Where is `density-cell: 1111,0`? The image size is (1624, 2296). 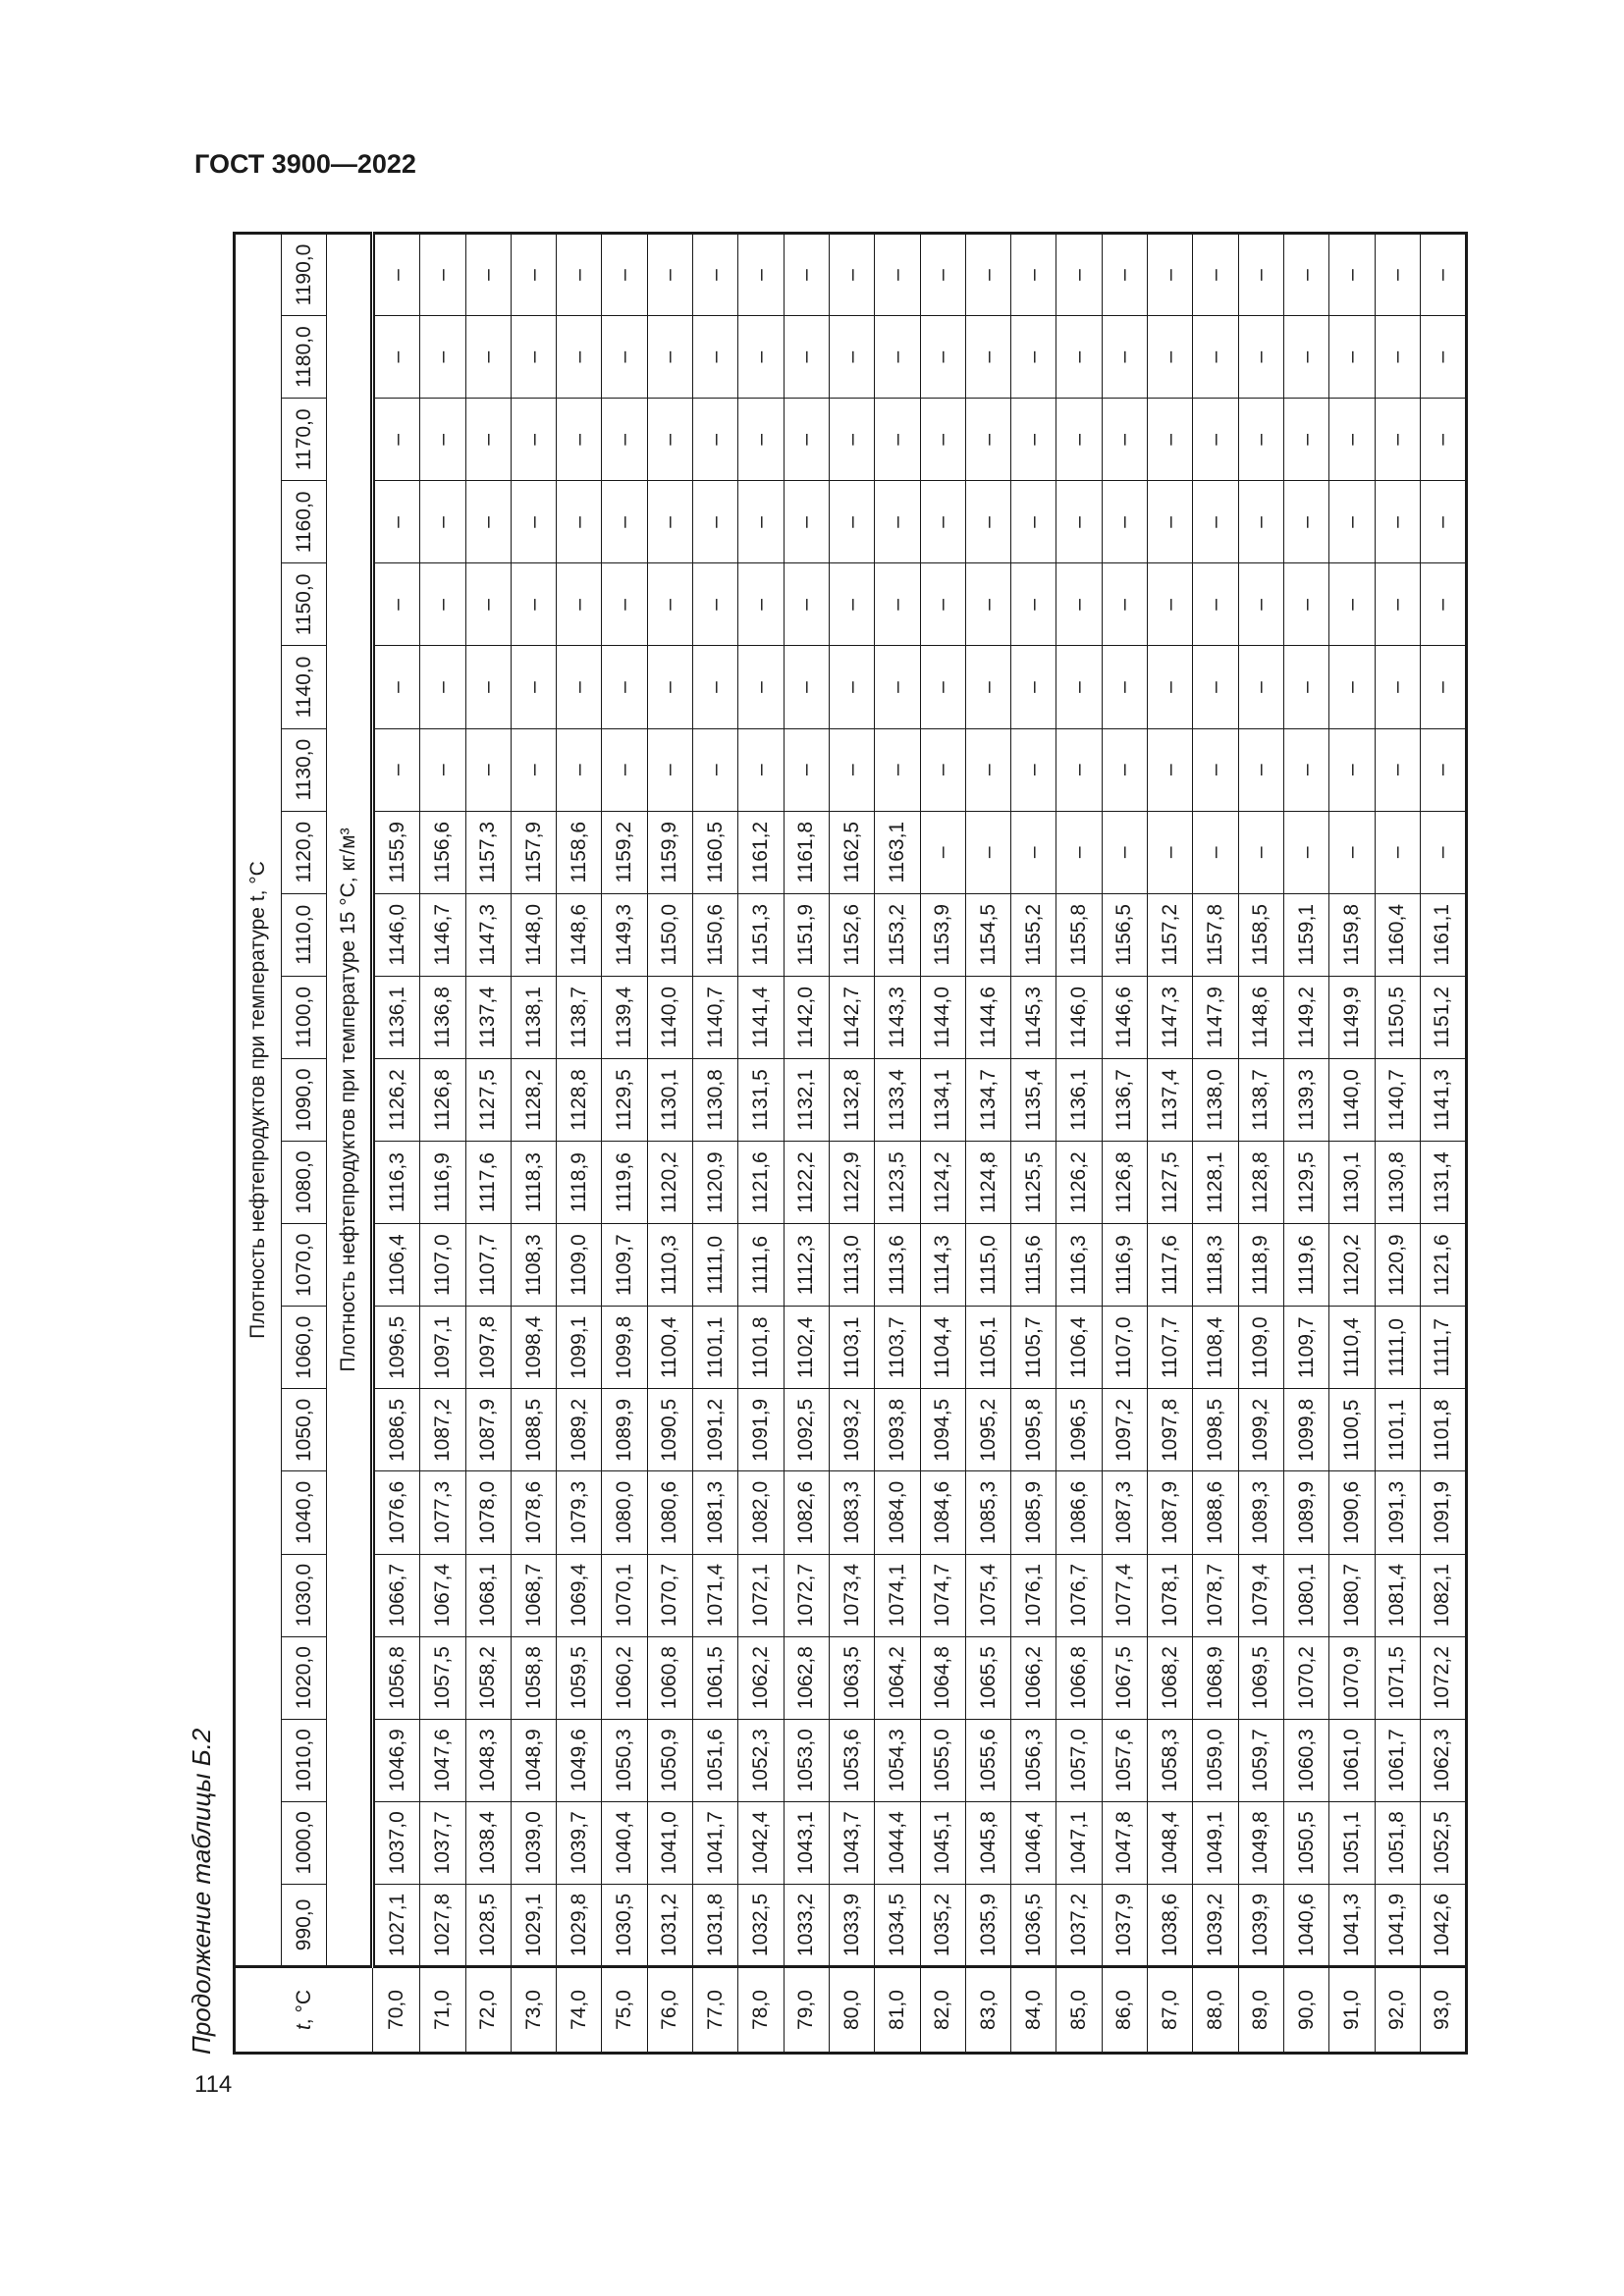 density-cell: 1111,0 is located at coordinates (715, 1265).